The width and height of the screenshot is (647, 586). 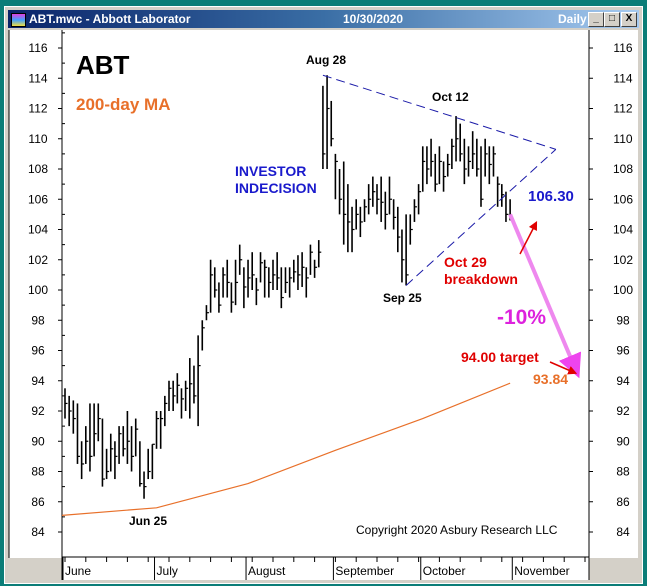 I want to click on close-button: X, so click(x=629, y=19).